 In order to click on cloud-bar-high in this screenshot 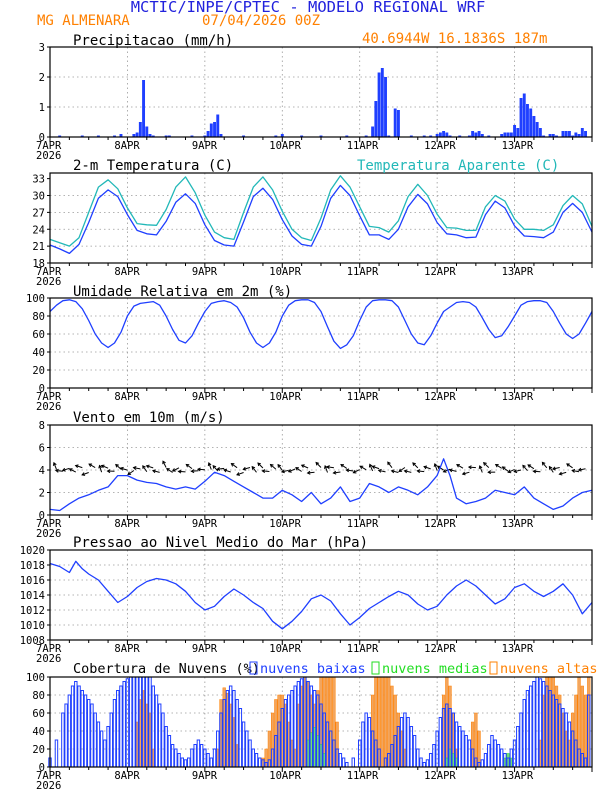, I will do `click(585, 731)`.